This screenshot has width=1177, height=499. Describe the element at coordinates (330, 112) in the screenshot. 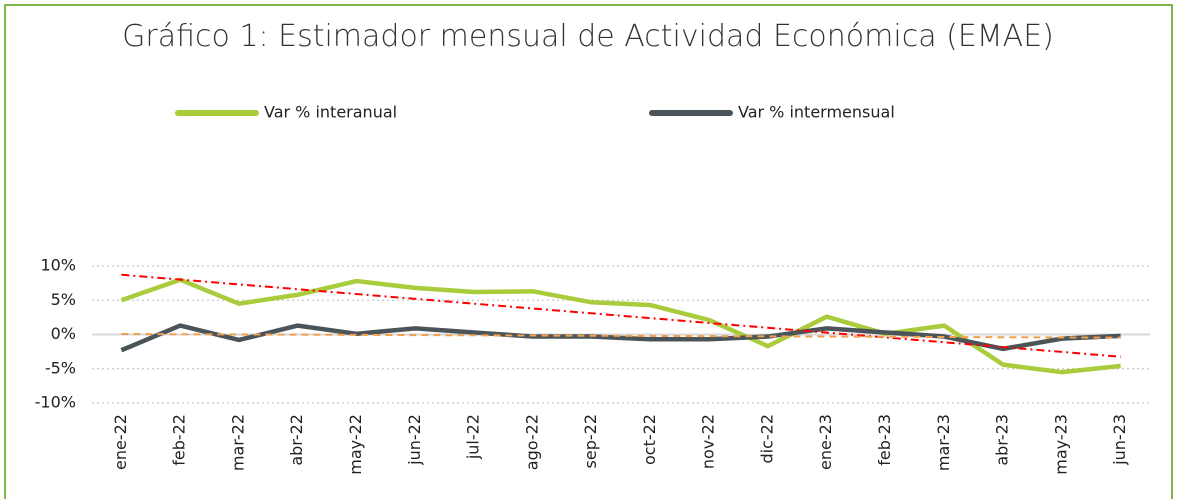

I see `legend-label: Var % interanual` at that location.